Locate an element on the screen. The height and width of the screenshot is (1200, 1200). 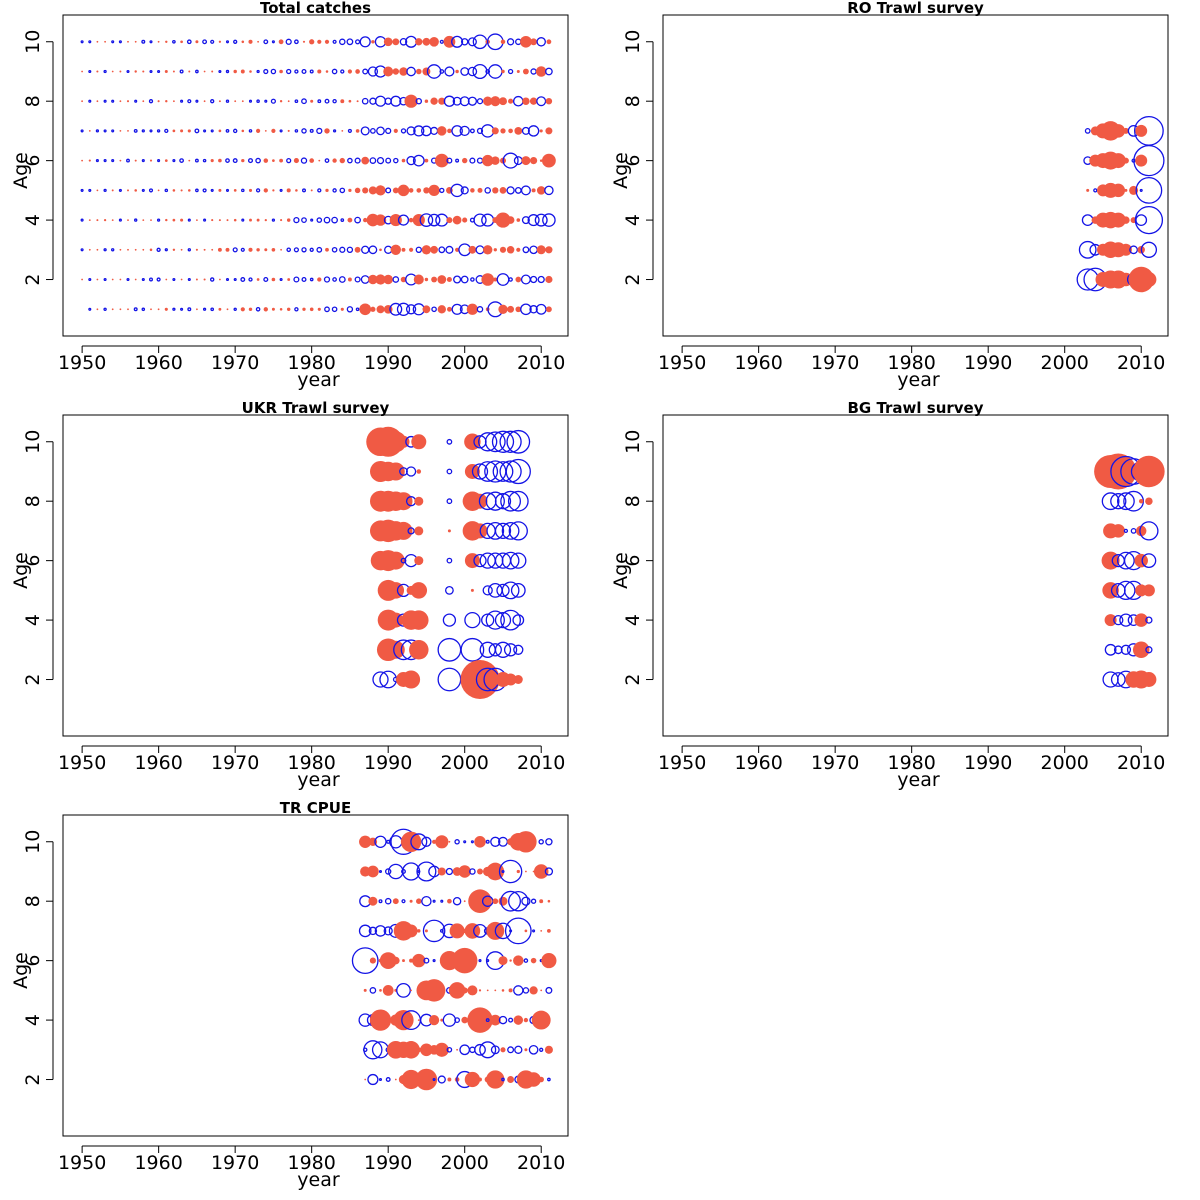
x-tick-label: 1980 is located at coordinates (311, 1163).